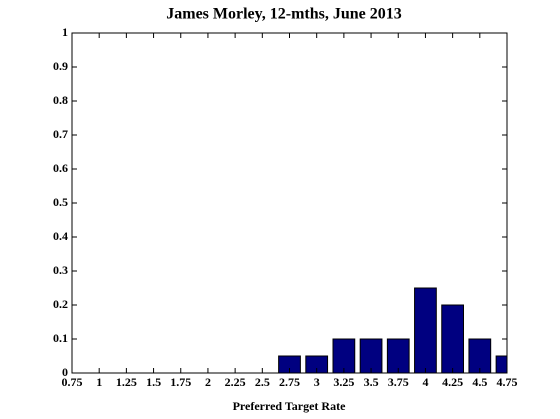  I want to click on y-tick-label: 0.7, so click(60, 134).